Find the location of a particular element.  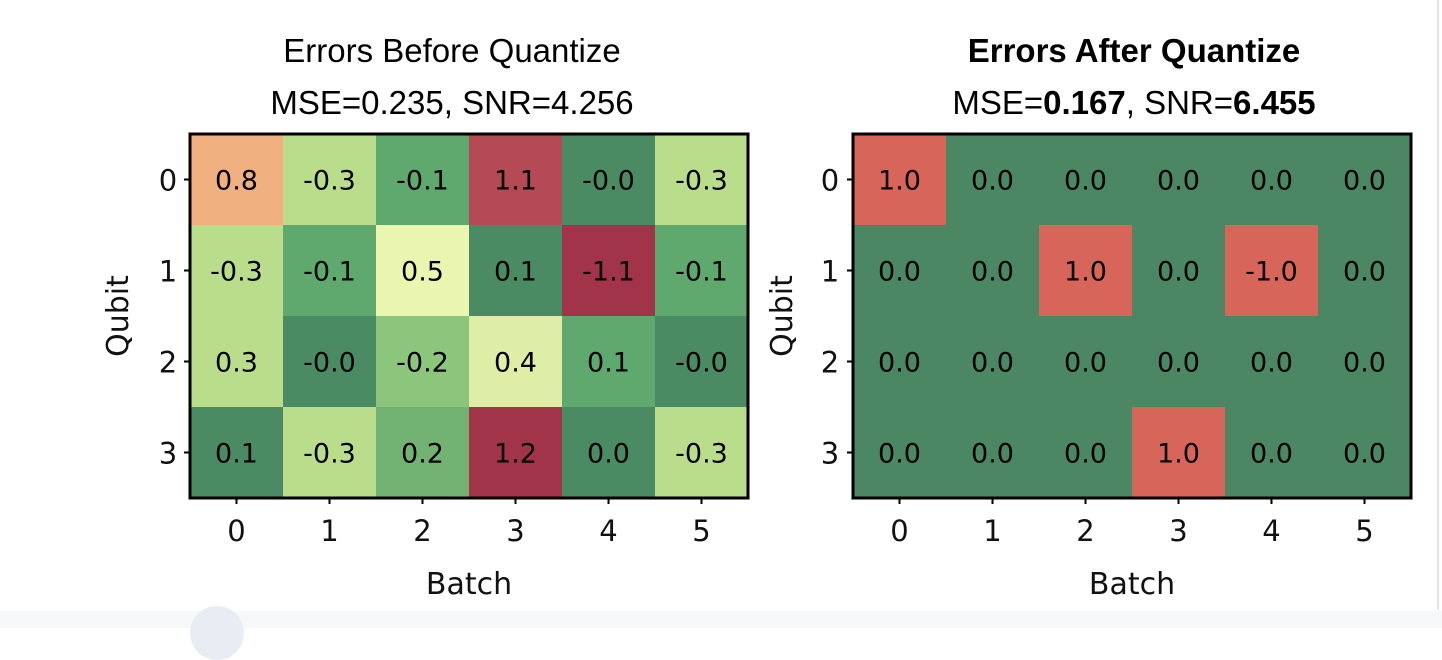

mse-label: MSE= is located at coordinates (315, 102).